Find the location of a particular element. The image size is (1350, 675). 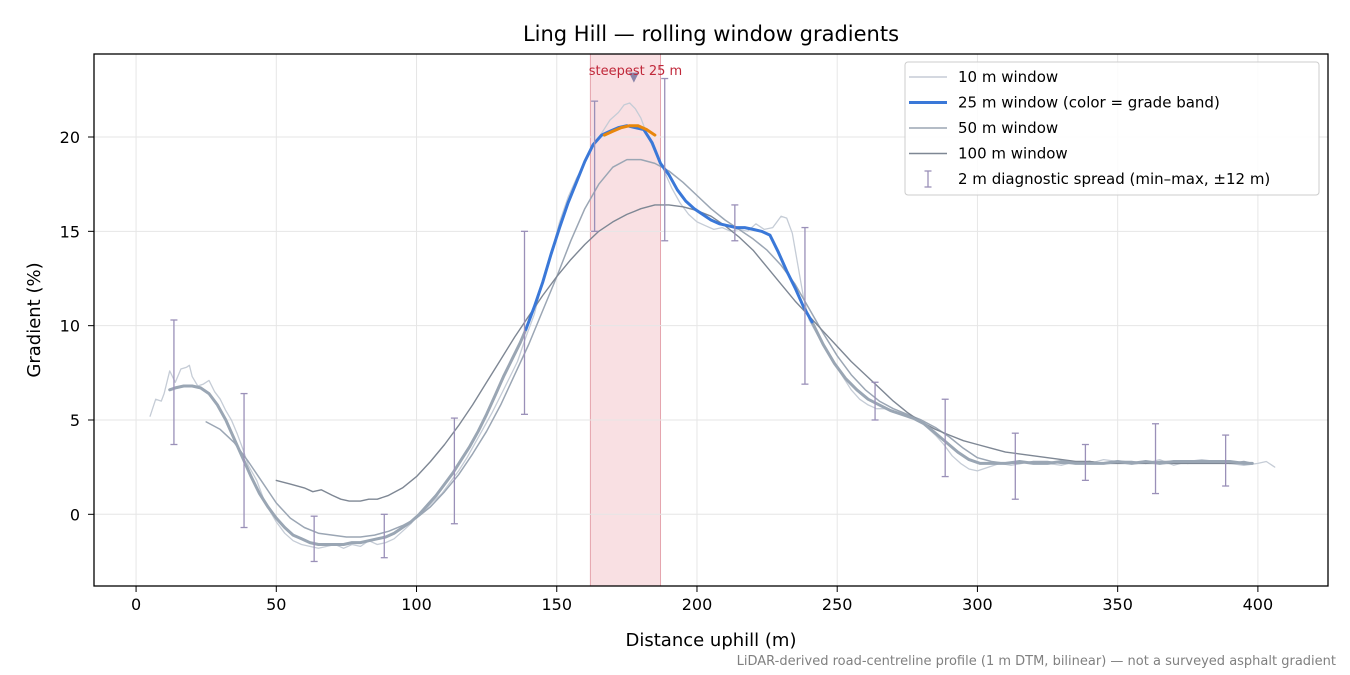

series-25m-gray-line is located at coordinates (348, 436).